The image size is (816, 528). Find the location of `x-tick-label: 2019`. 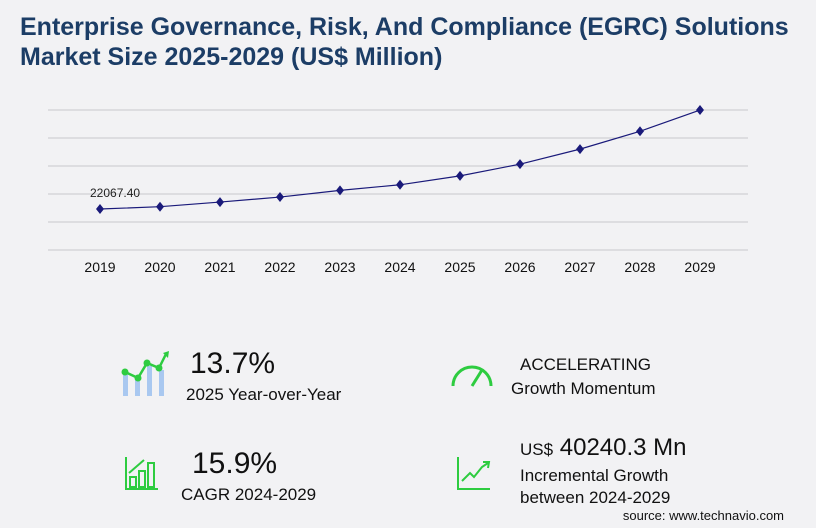

x-tick-label: 2019 is located at coordinates (99, 267).